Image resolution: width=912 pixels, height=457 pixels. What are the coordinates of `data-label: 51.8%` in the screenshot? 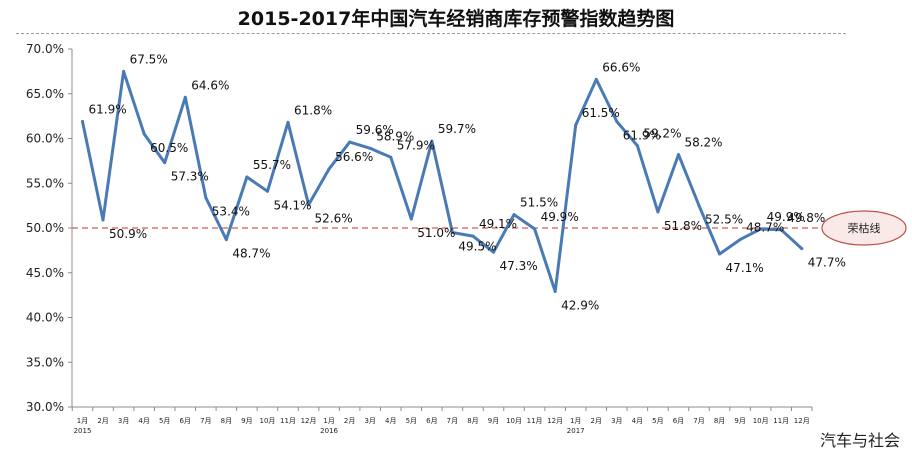 It's located at (683, 226).